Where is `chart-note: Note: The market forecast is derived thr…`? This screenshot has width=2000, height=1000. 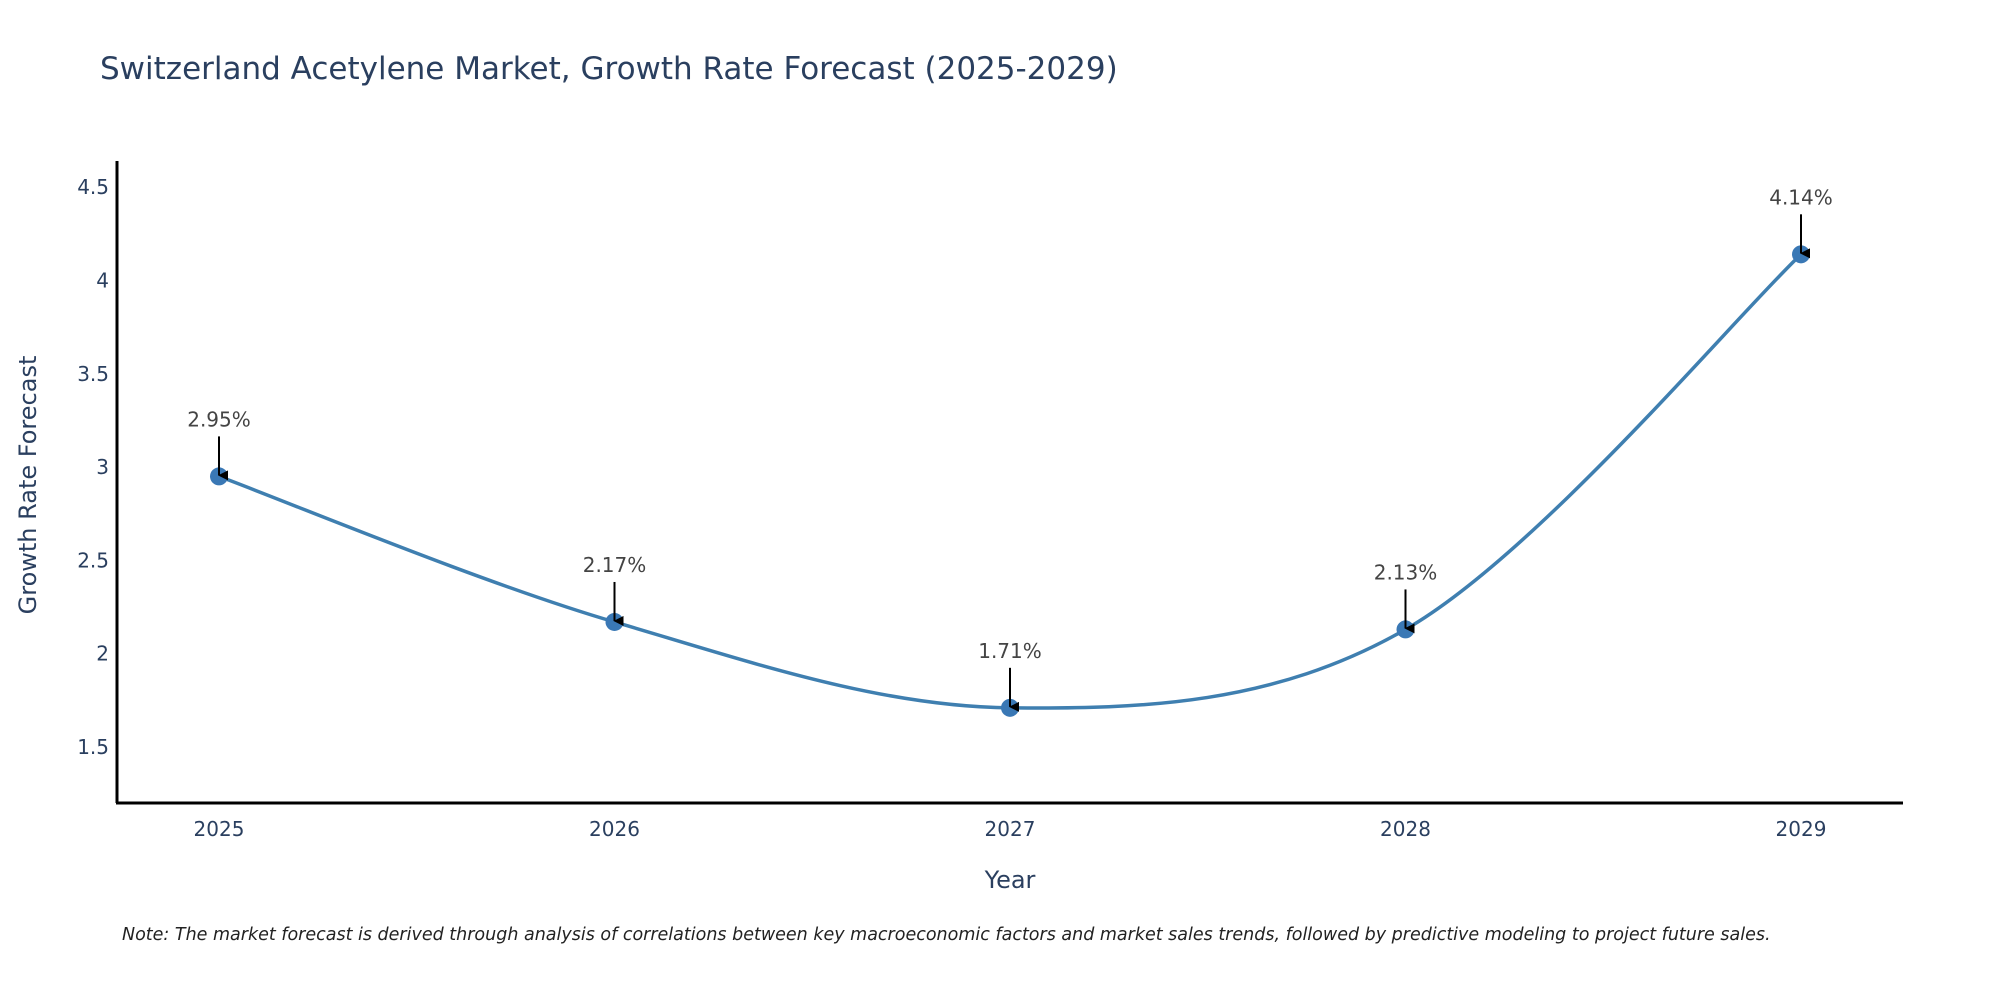
chart-note: Note: The market forecast is derived thr… is located at coordinates (946, 935).